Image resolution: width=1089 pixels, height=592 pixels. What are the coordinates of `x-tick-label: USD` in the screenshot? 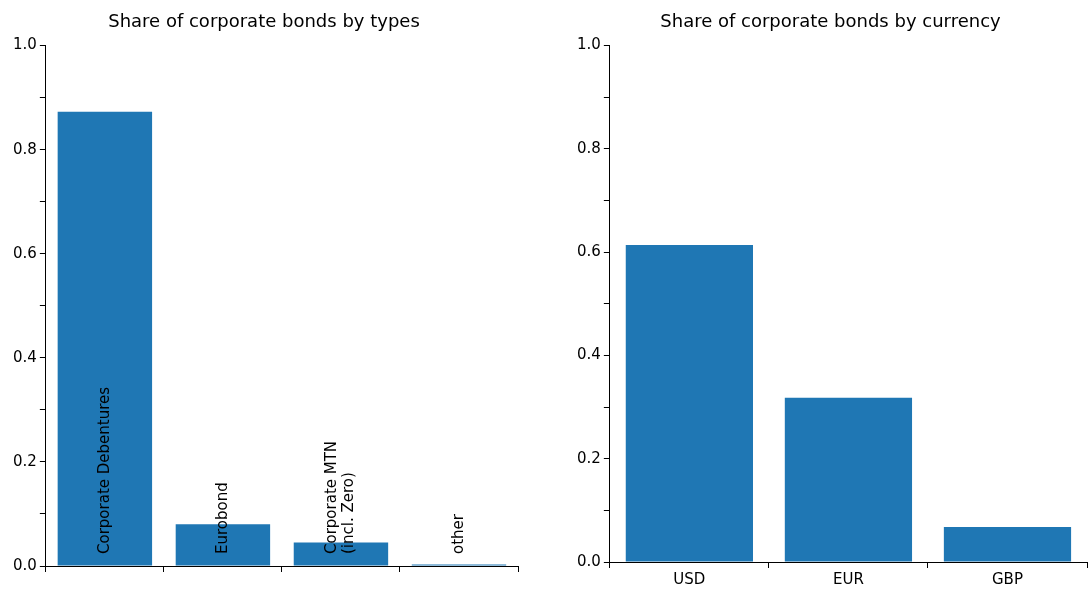 It's located at (689, 578).